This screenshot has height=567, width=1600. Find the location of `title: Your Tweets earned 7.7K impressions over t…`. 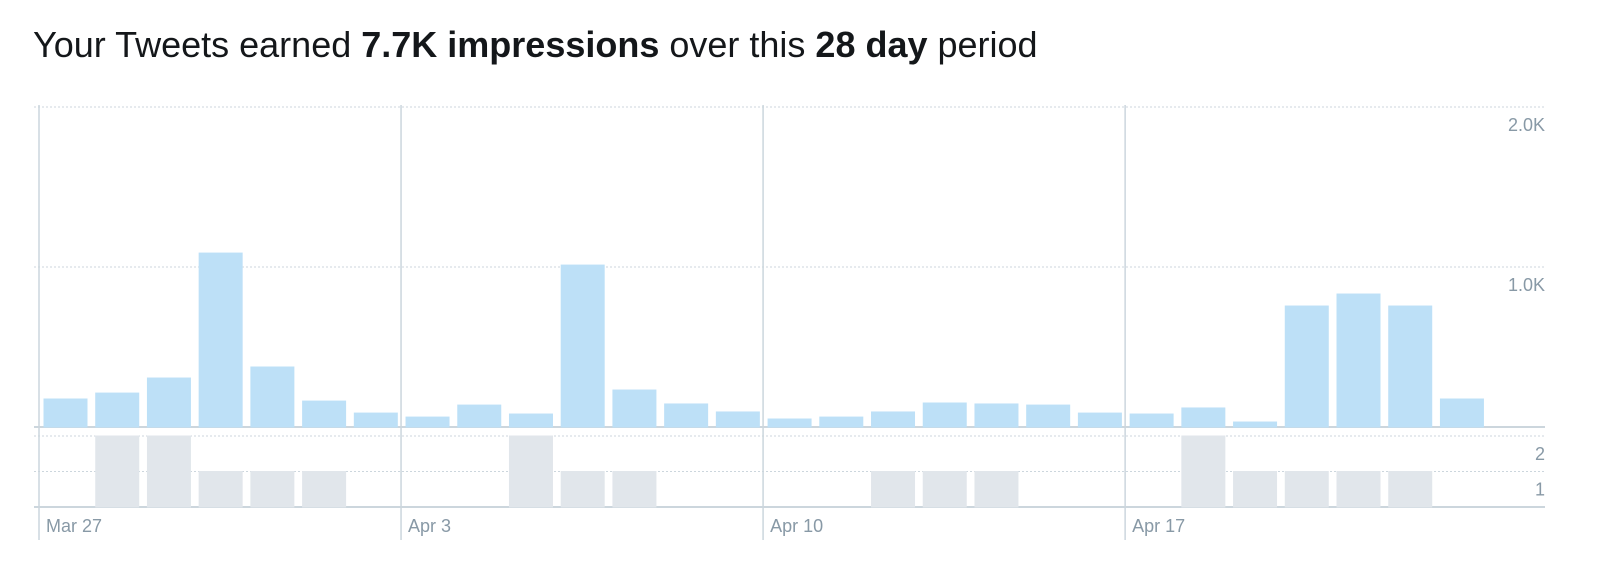

title: Your Tweets earned 7.7K impressions over t… is located at coordinates (540, 45).